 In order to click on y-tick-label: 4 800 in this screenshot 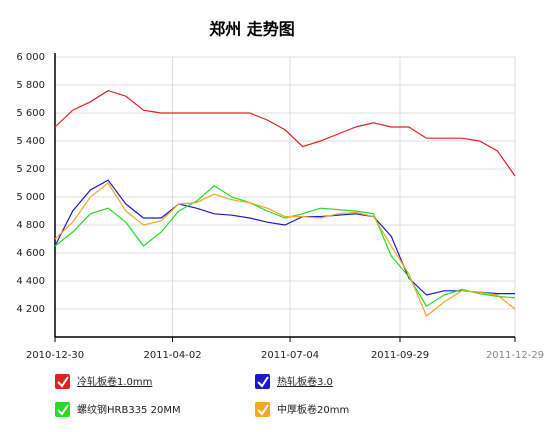, I will do `click(30, 225)`.